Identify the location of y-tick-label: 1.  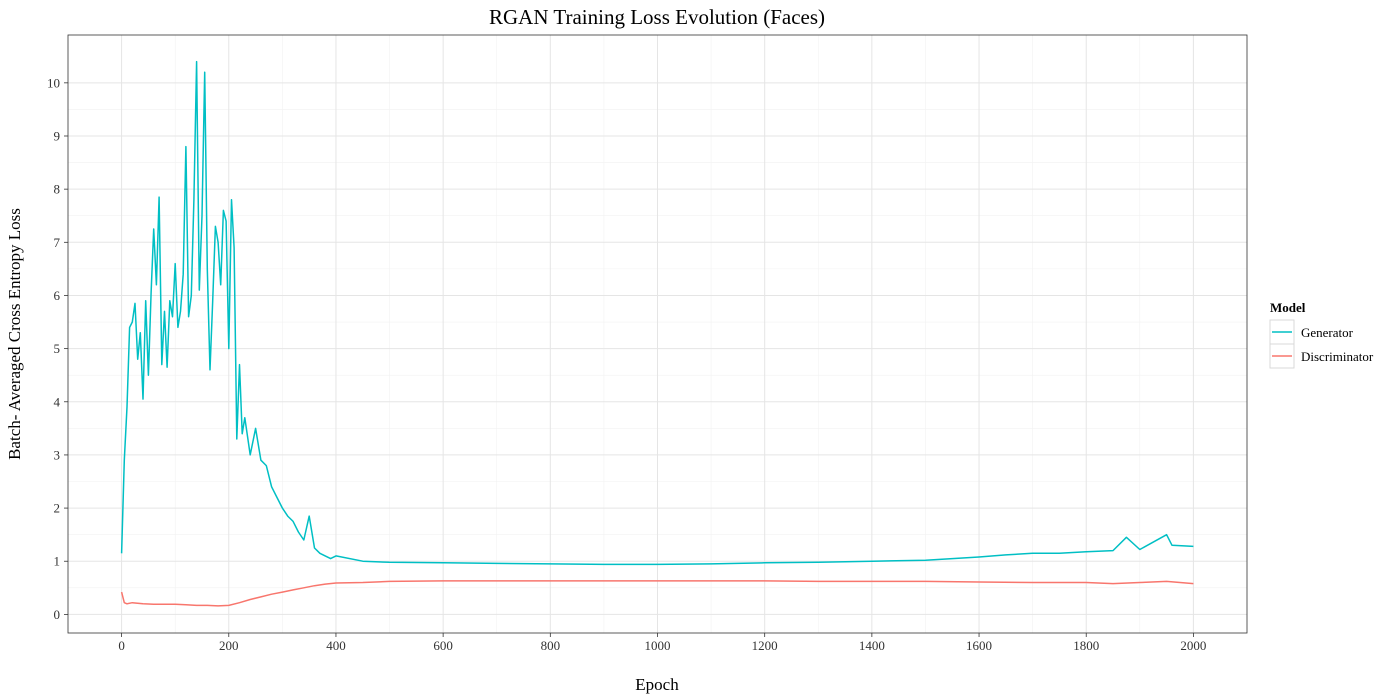
(57, 561).